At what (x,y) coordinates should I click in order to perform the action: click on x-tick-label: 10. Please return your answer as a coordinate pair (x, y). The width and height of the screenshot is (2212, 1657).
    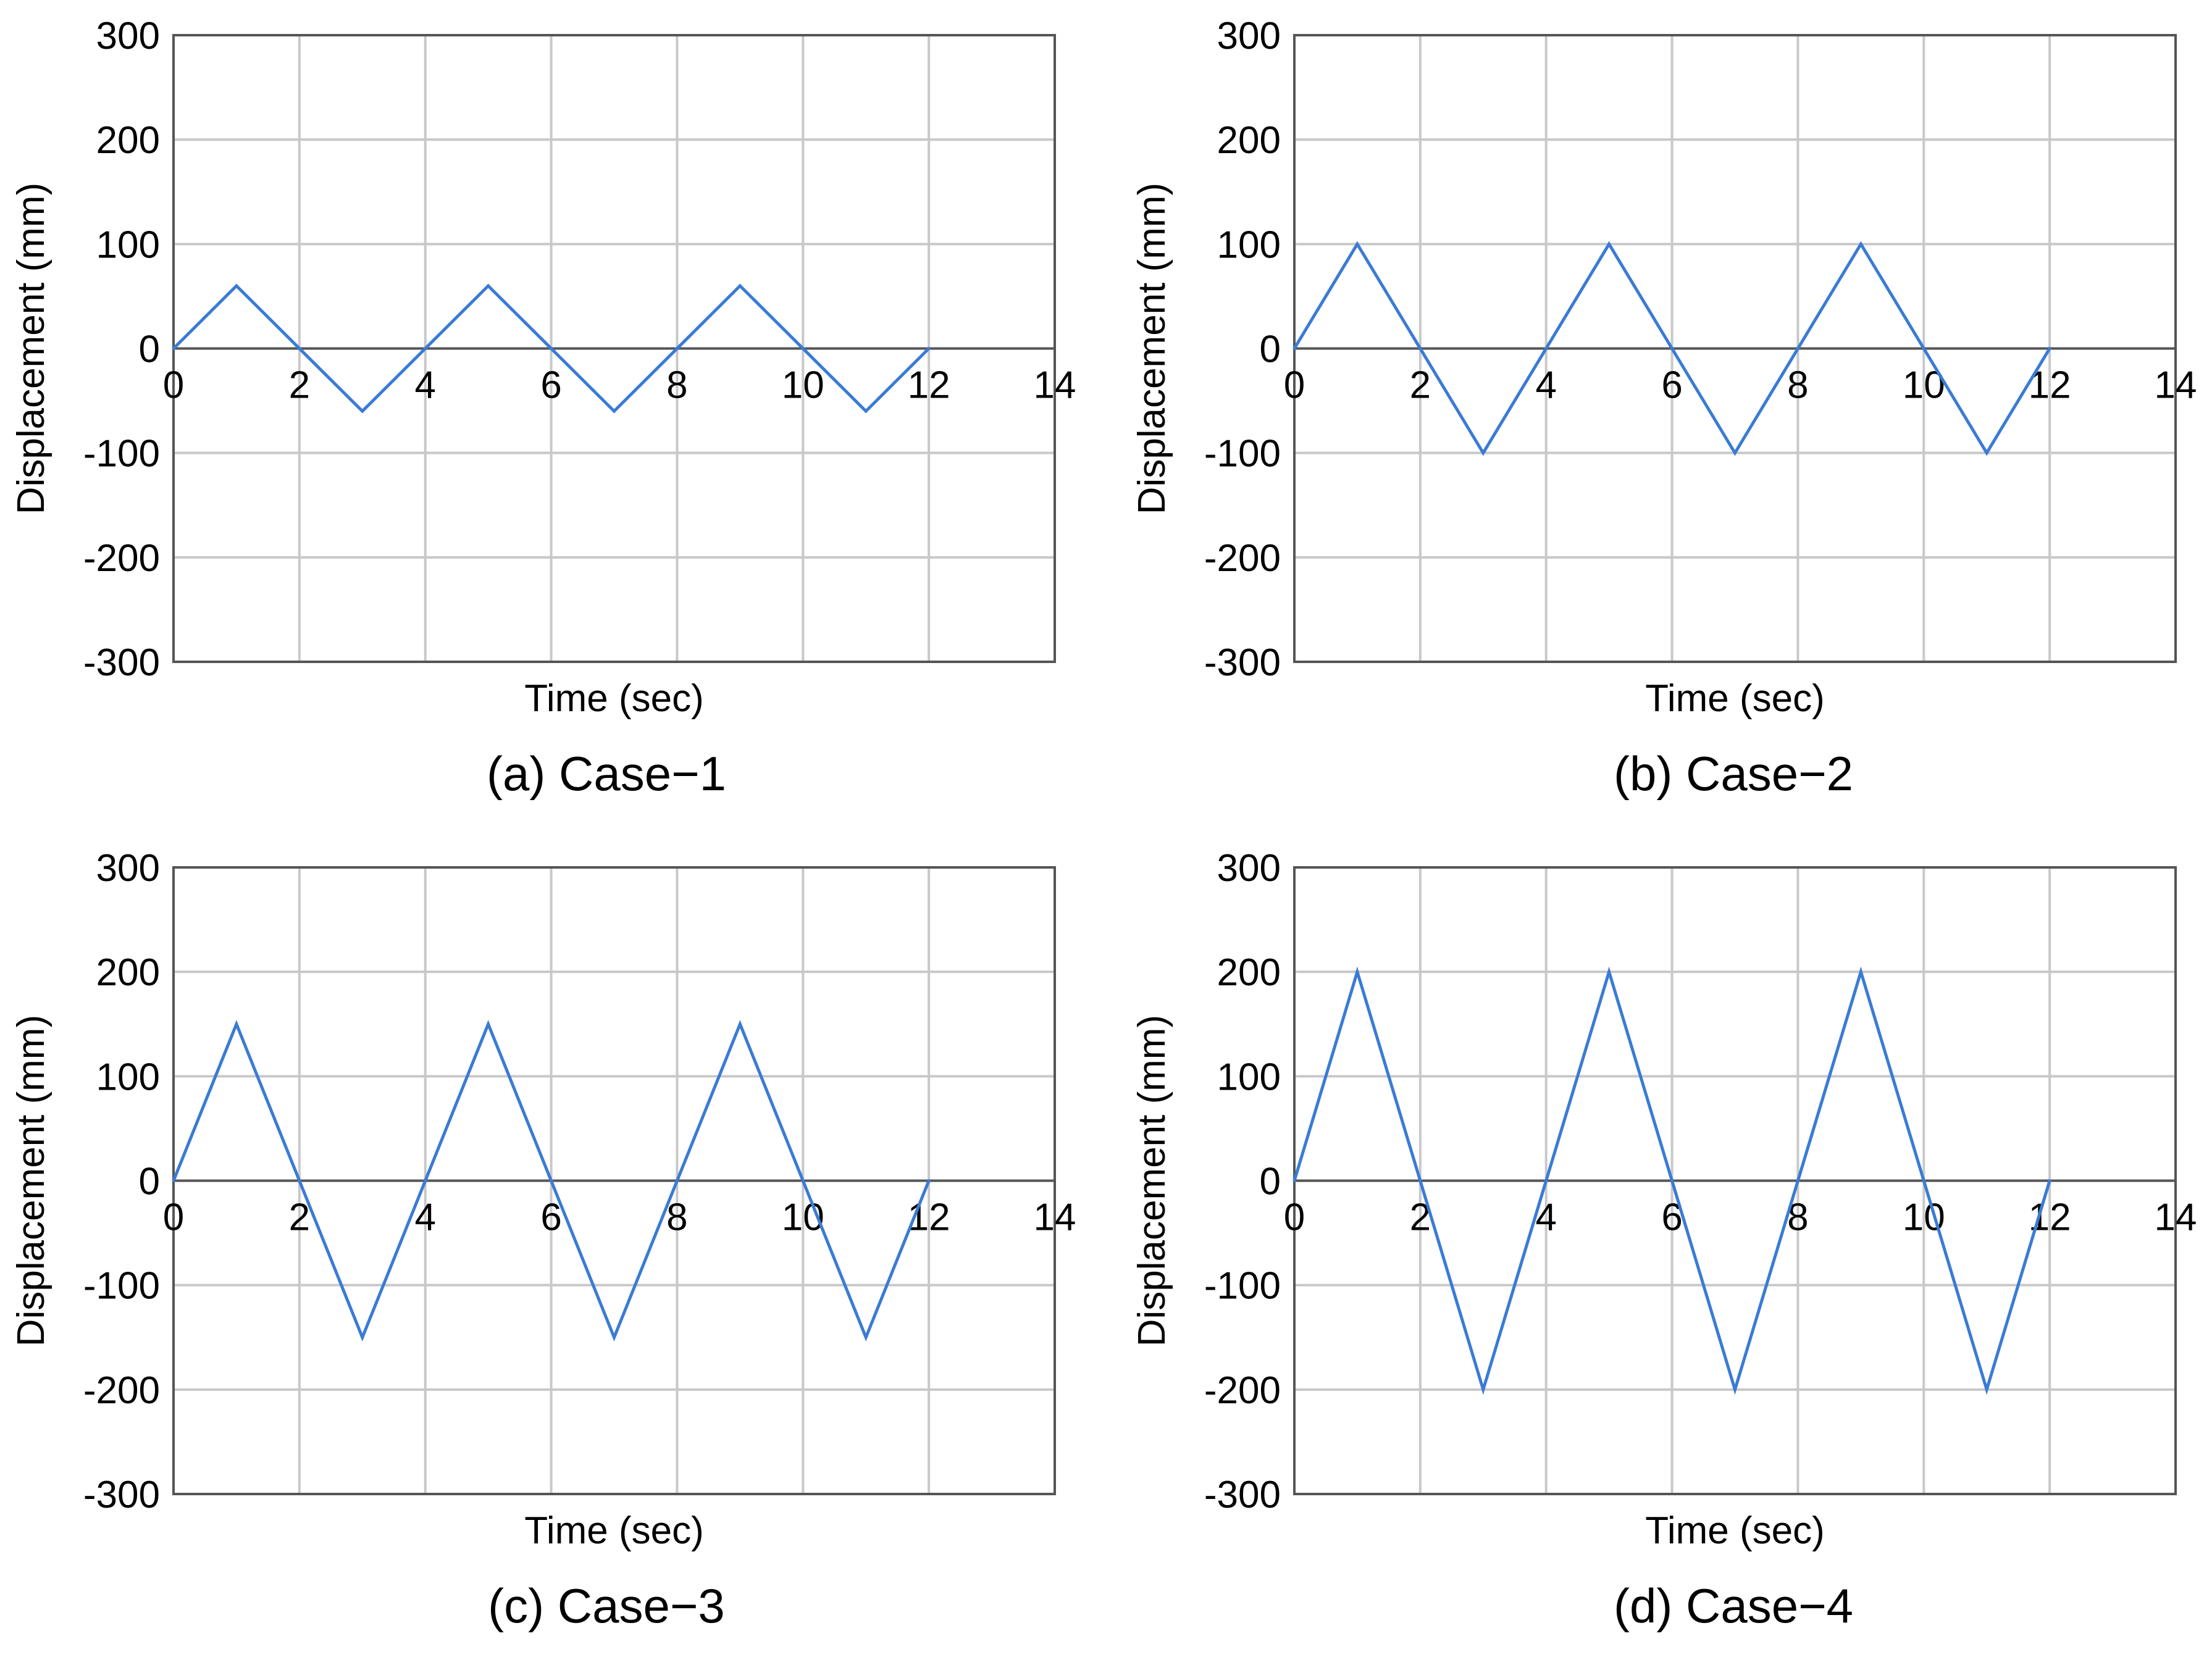
    Looking at the image, I should click on (803, 385).